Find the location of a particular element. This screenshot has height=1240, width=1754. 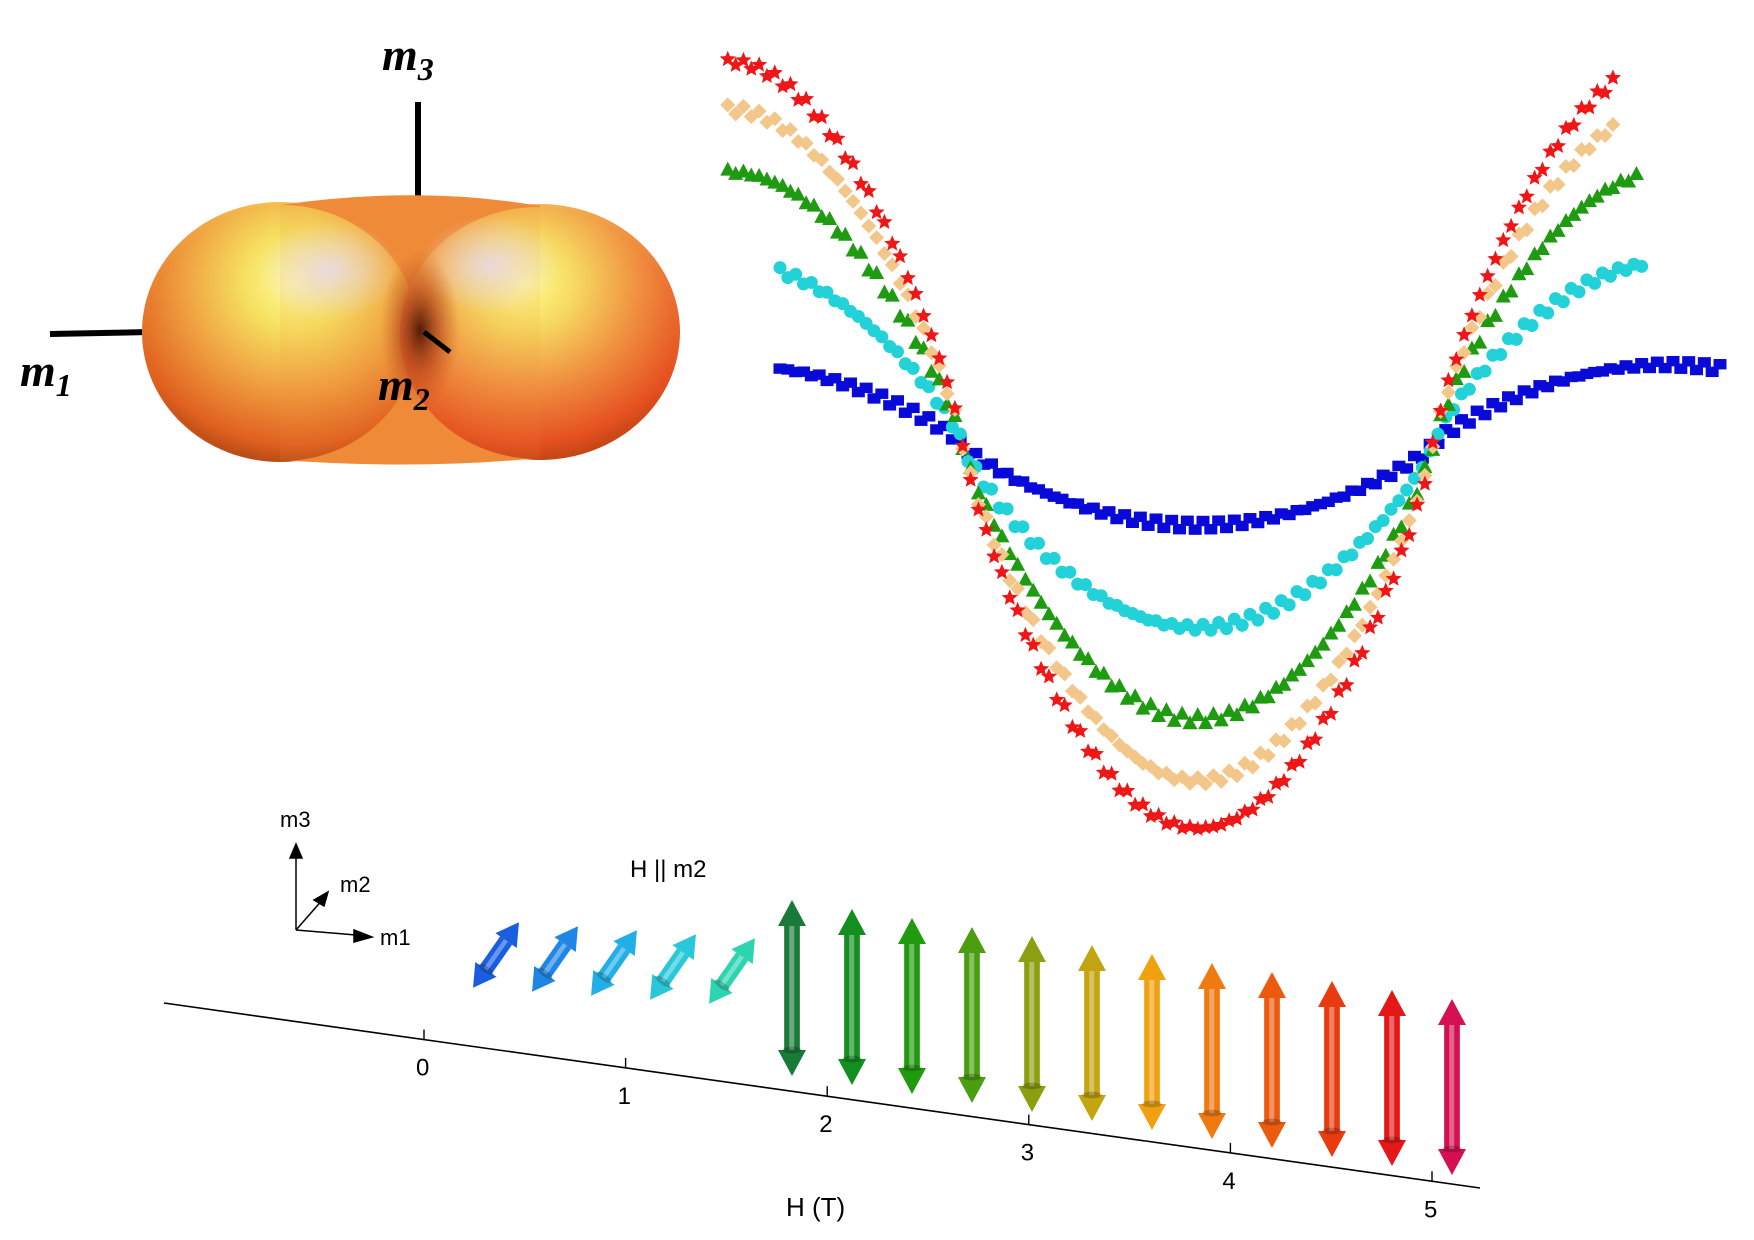

field-tick-label: 2 is located at coordinates (825, 1124).